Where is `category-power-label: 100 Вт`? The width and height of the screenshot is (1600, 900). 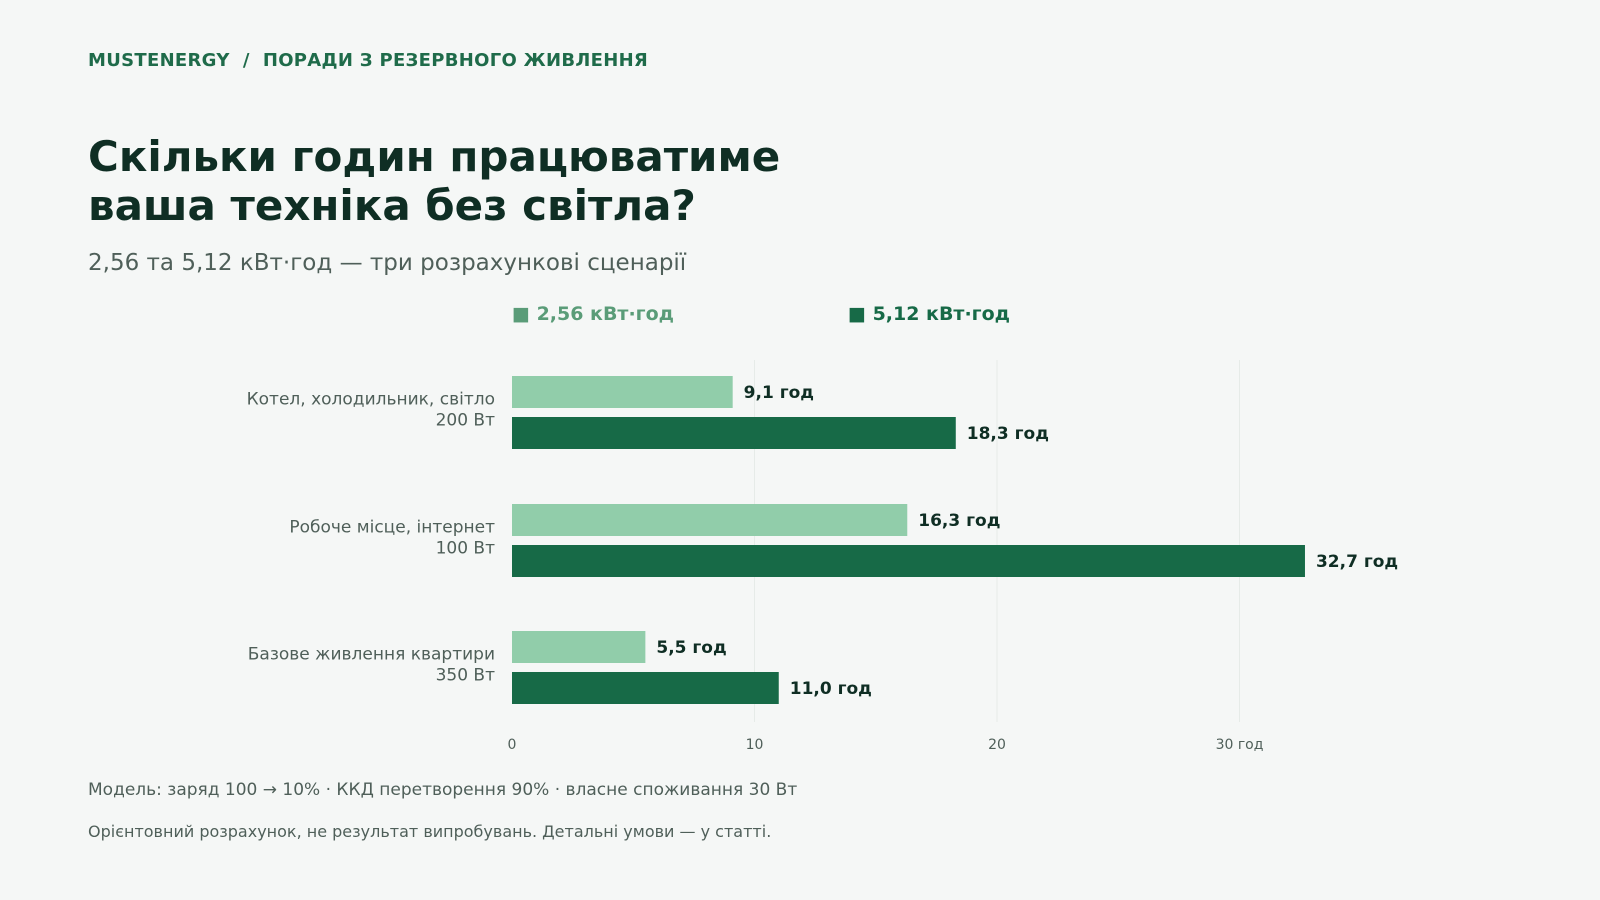
category-power-label: 100 Вт is located at coordinates (466, 549).